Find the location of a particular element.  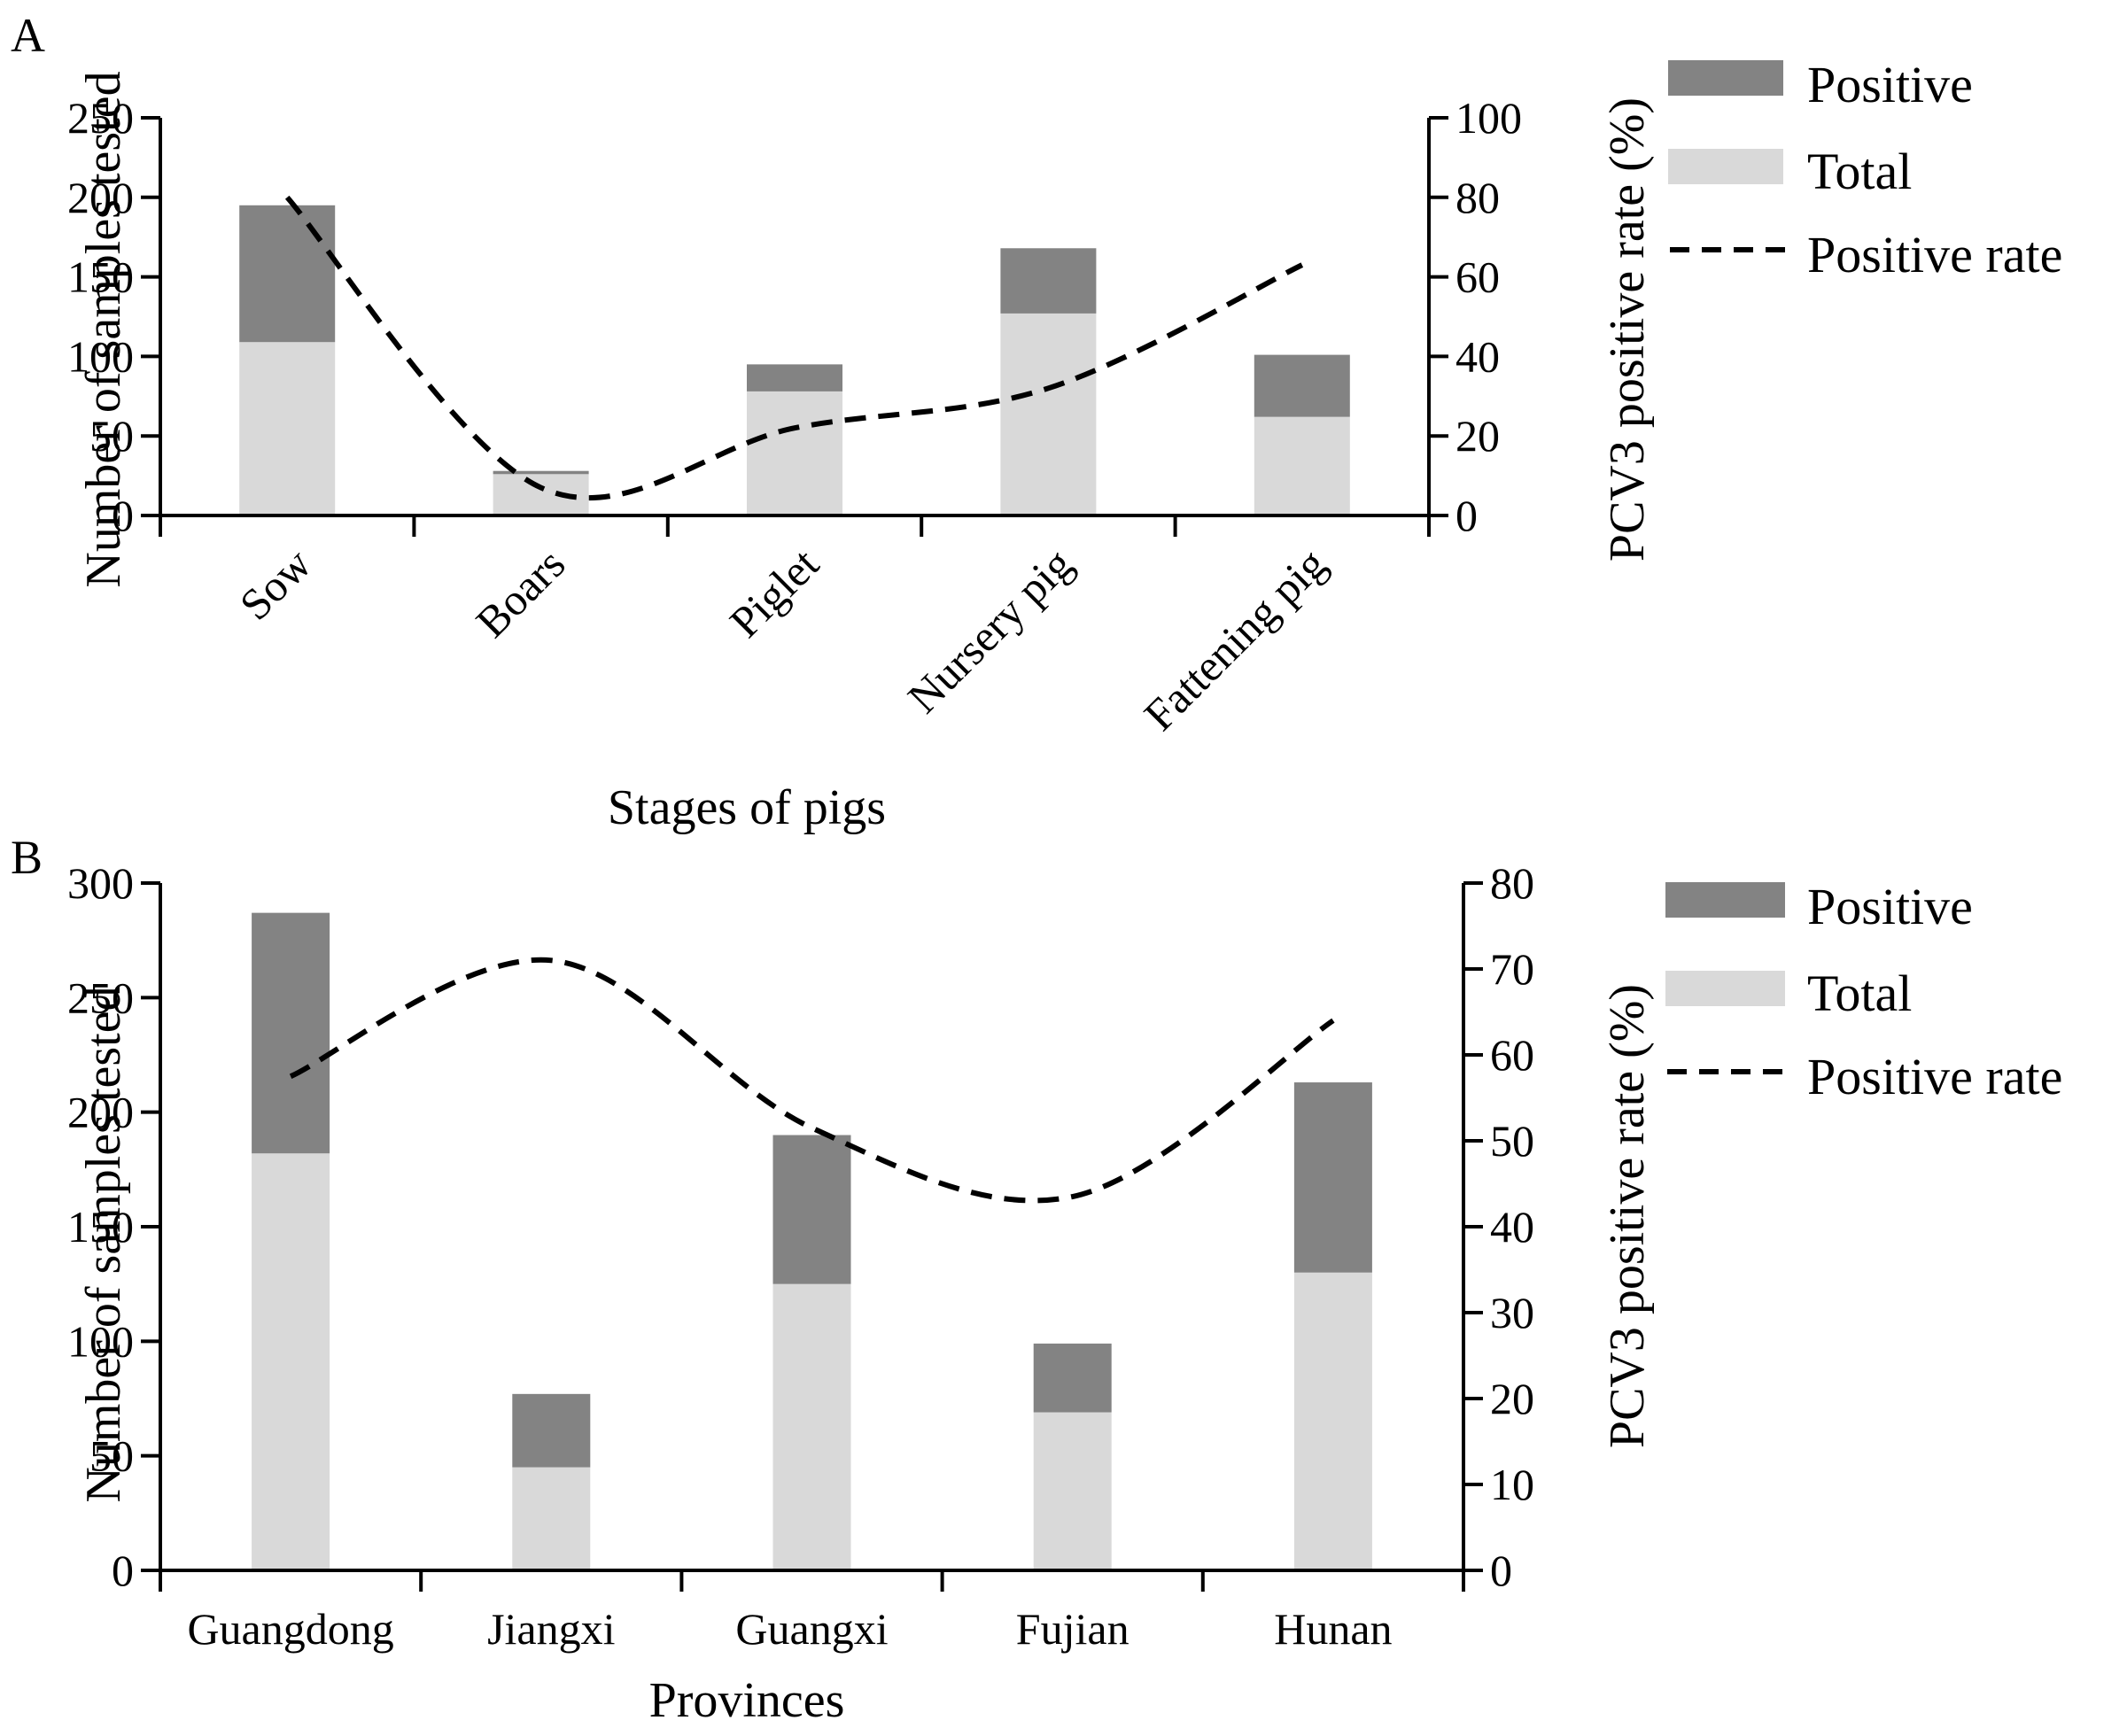

panel-b-y2-tick-label-5: 50 is located at coordinates (1512, 1141).